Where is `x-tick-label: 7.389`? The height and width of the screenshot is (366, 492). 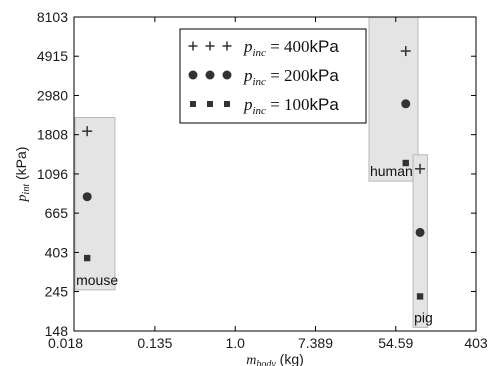
x-tick-label: 7.389 is located at coordinates (315, 343).